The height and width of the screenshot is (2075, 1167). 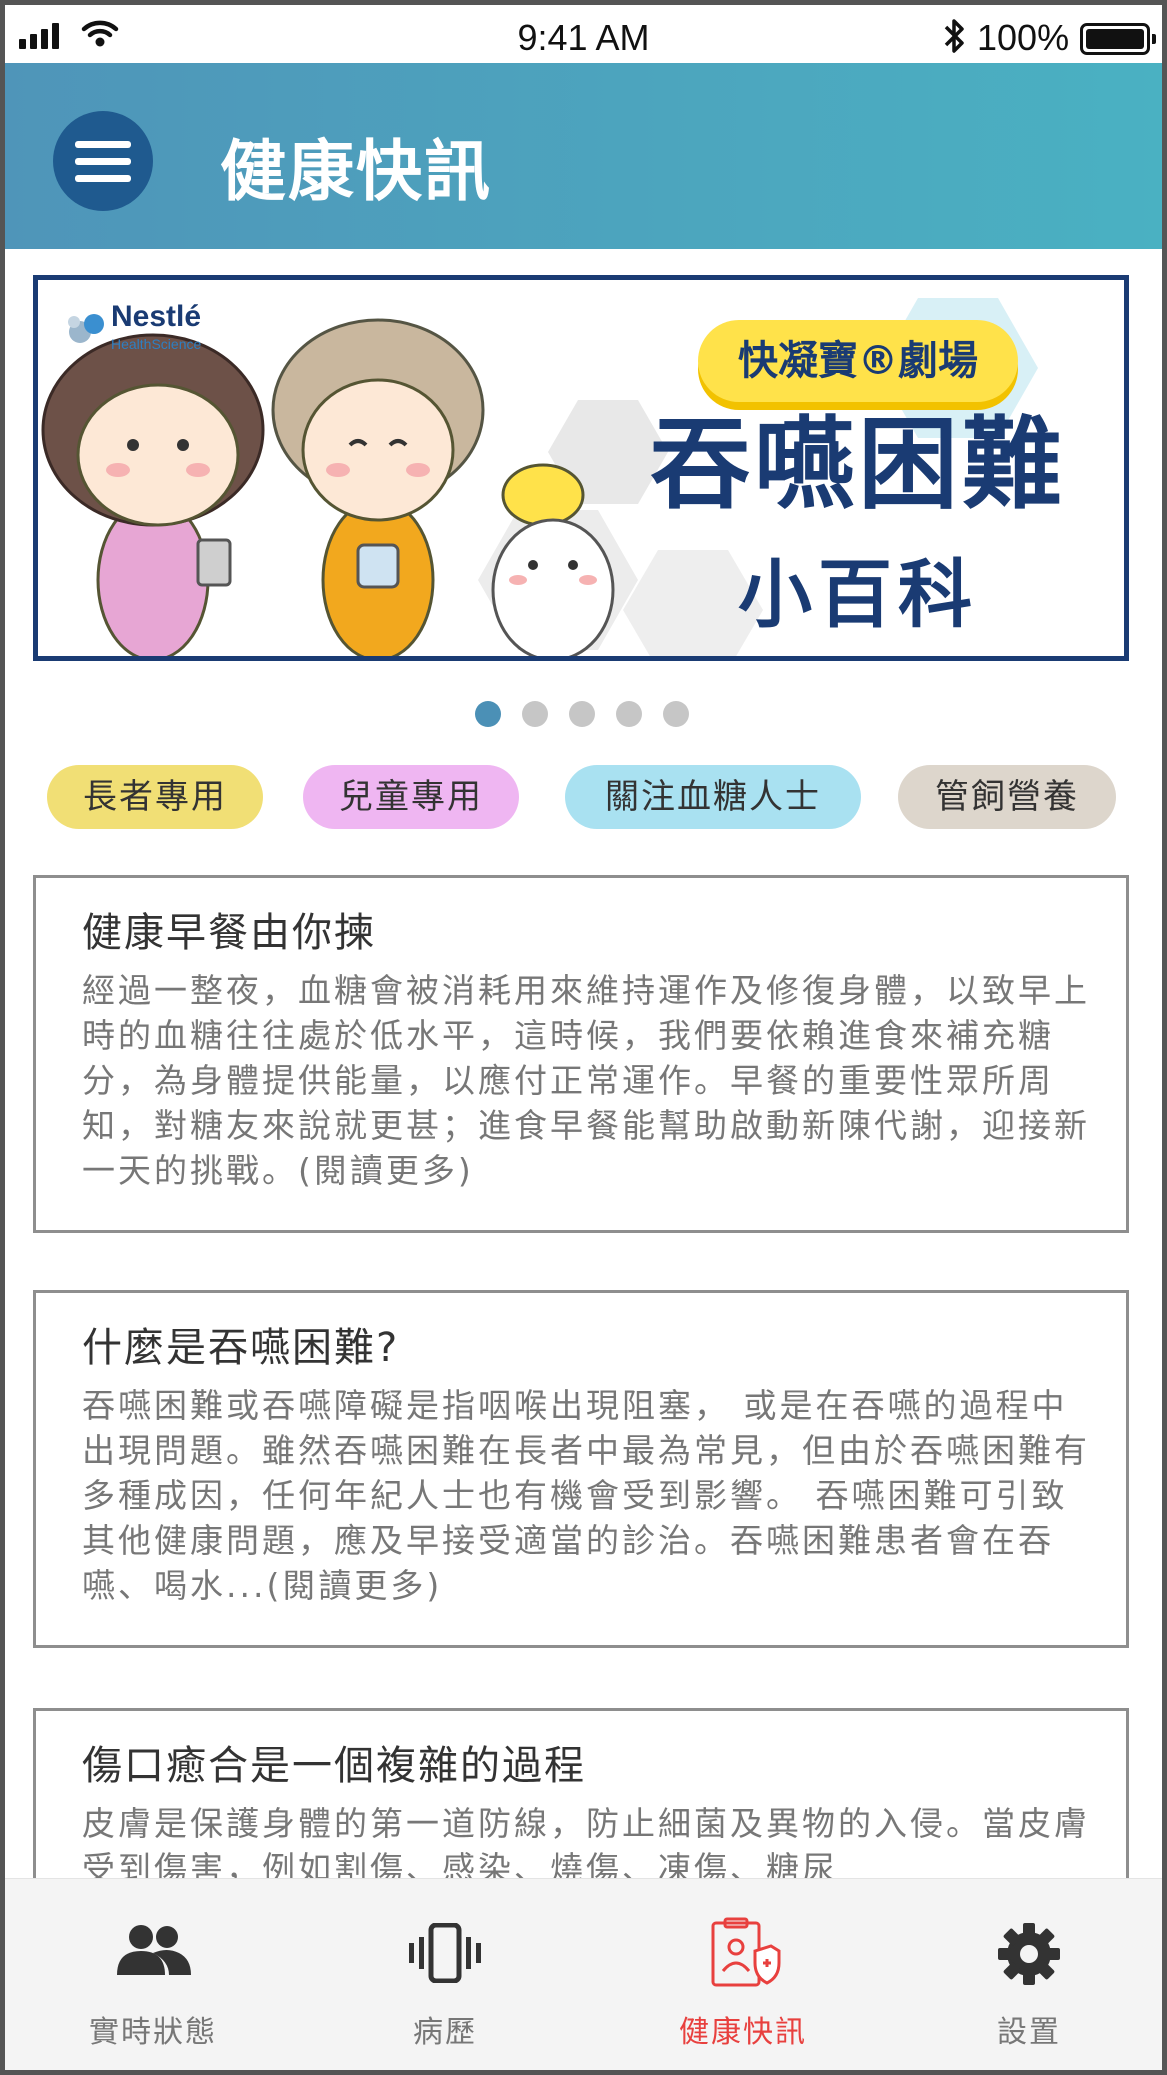 I want to click on status-bar: 9:41 AM 100%, so click(x=583, y=34).